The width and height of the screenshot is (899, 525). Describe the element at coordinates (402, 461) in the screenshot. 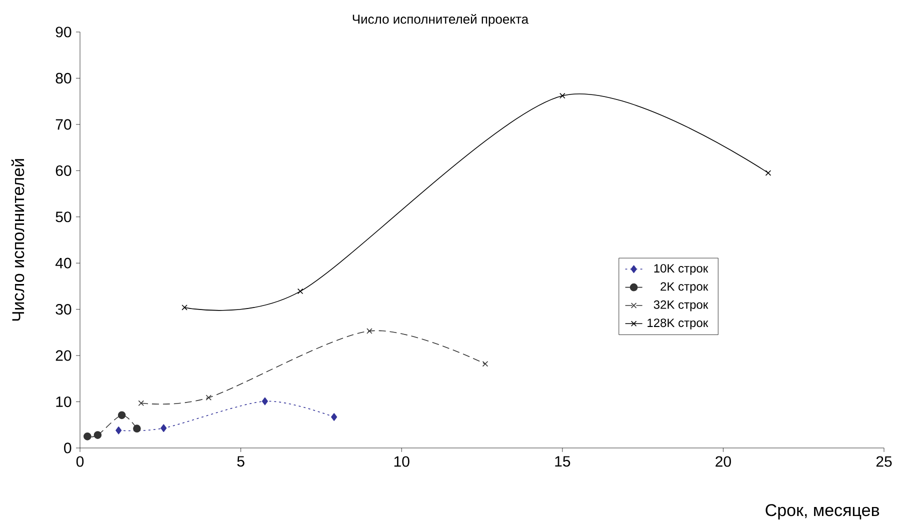

I see `x-tick-label: 10` at that location.